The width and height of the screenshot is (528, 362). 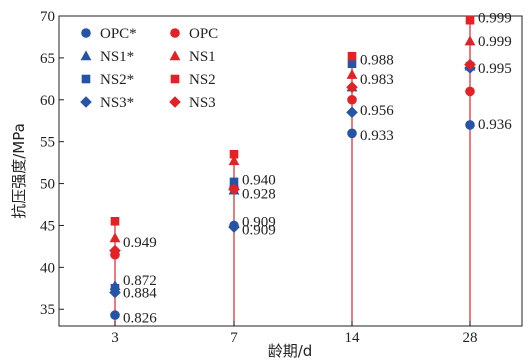 What do you see at coordinates (377, 111) in the screenshot?
I see `r2-label: 0.956` at bounding box center [377, 111].